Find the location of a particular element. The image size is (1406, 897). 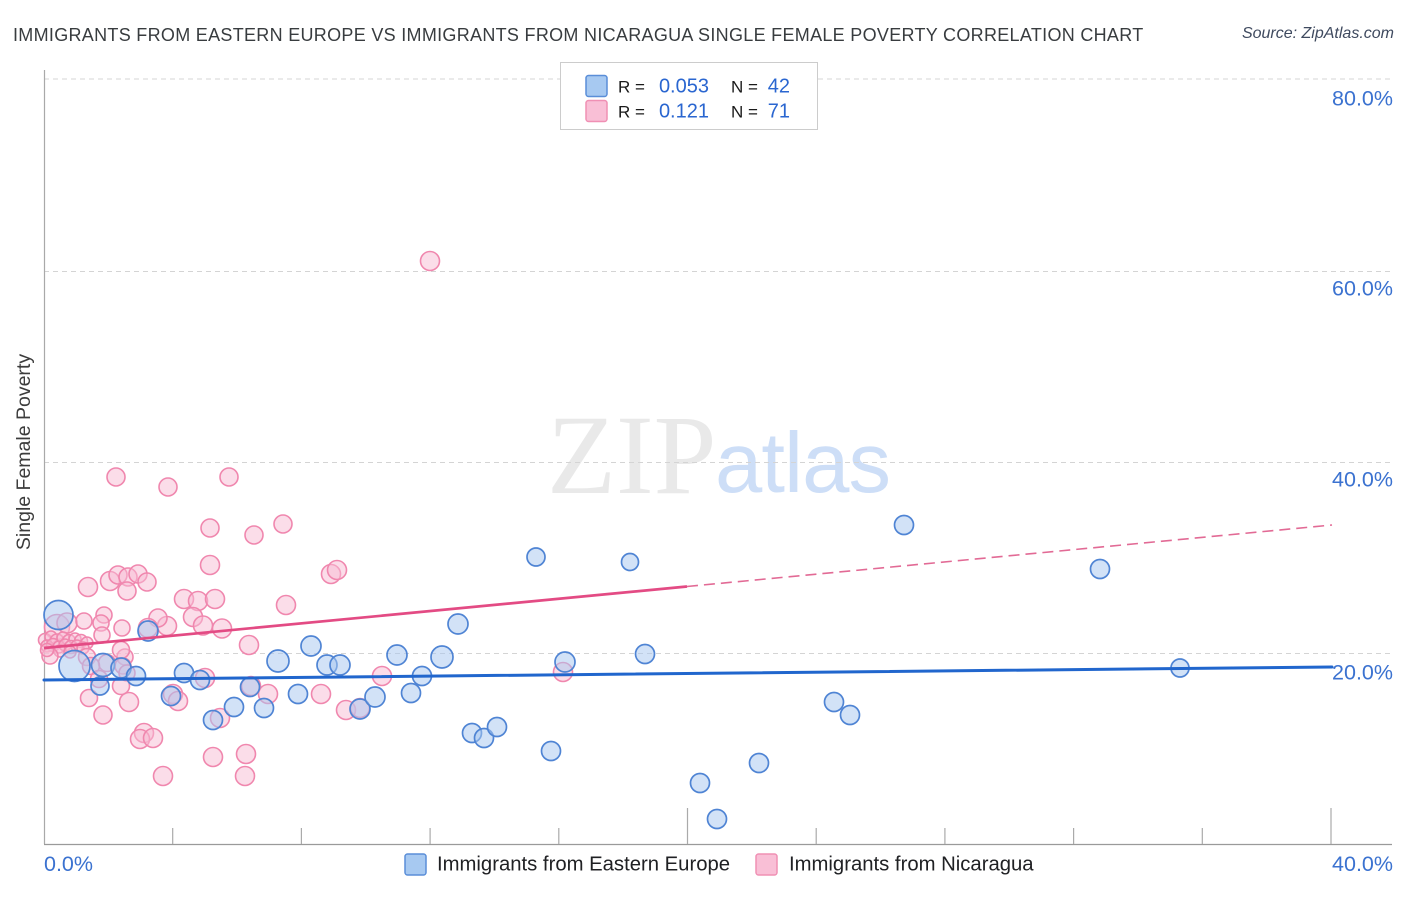

svg-text: 80.0% is located at coordinates (1362, 99).